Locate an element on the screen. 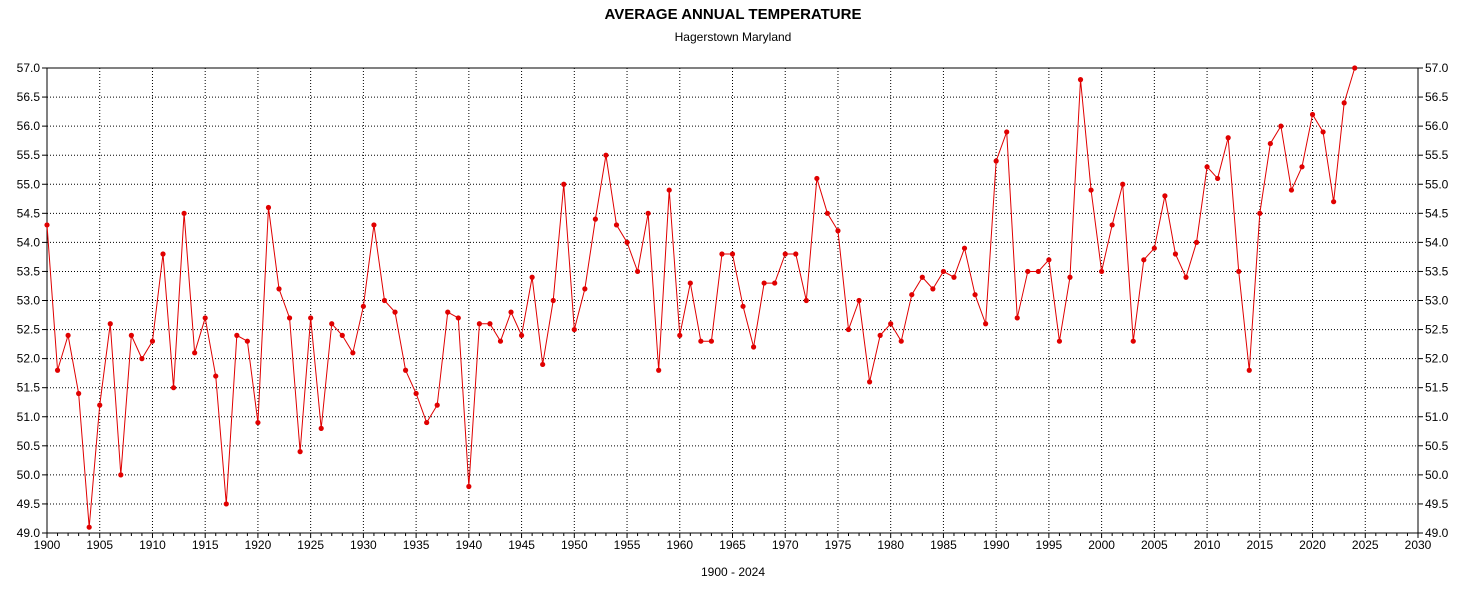 The height and width of the screenshot is (589, 1470). y-tick-label-right: 54.0 is located at coordinates (1437, 242).